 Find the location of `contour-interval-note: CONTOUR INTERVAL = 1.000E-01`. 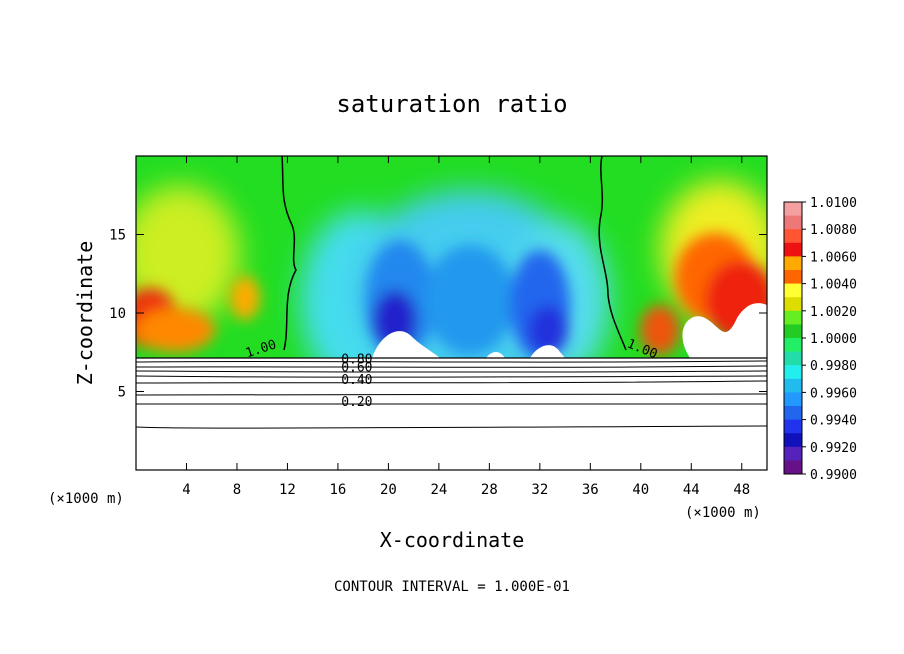

contour-interval-note: CONTOUR INTERVAL = 1.000E-01 is located at coordinates (452, 587).